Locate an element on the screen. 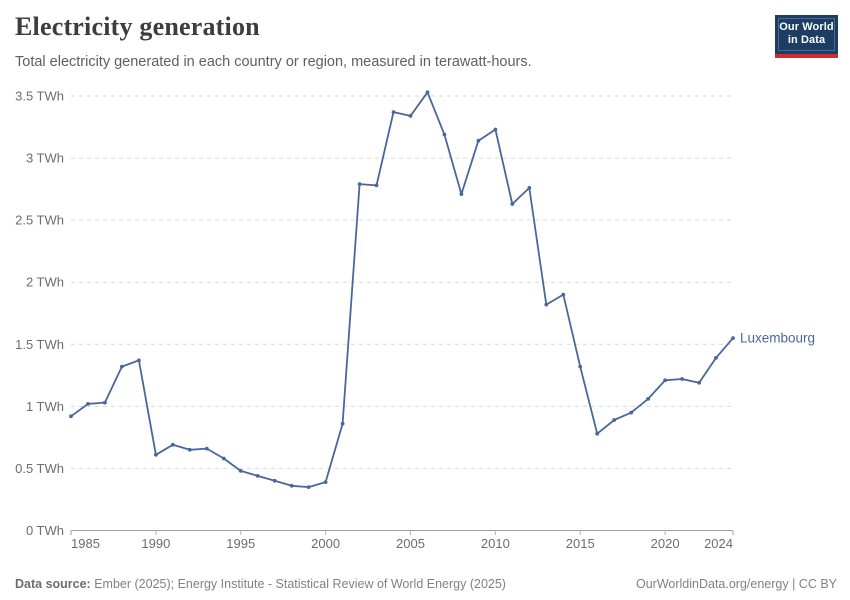 The width and height of the screenshot is (850, 600). owid-logo-line1: Our World is located at coordinates (806, 27).